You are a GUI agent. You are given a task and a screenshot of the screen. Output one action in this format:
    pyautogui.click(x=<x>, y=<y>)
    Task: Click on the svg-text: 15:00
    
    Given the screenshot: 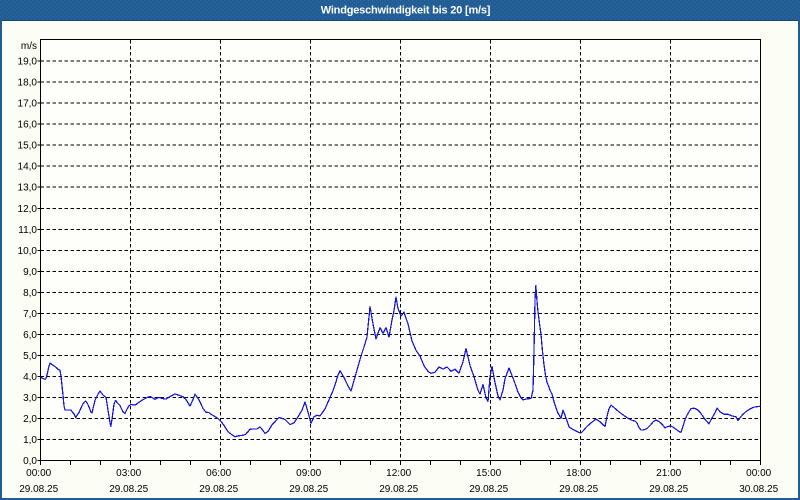 What is the action you would take?
    pyautogui.click(x=488, y=473)
    